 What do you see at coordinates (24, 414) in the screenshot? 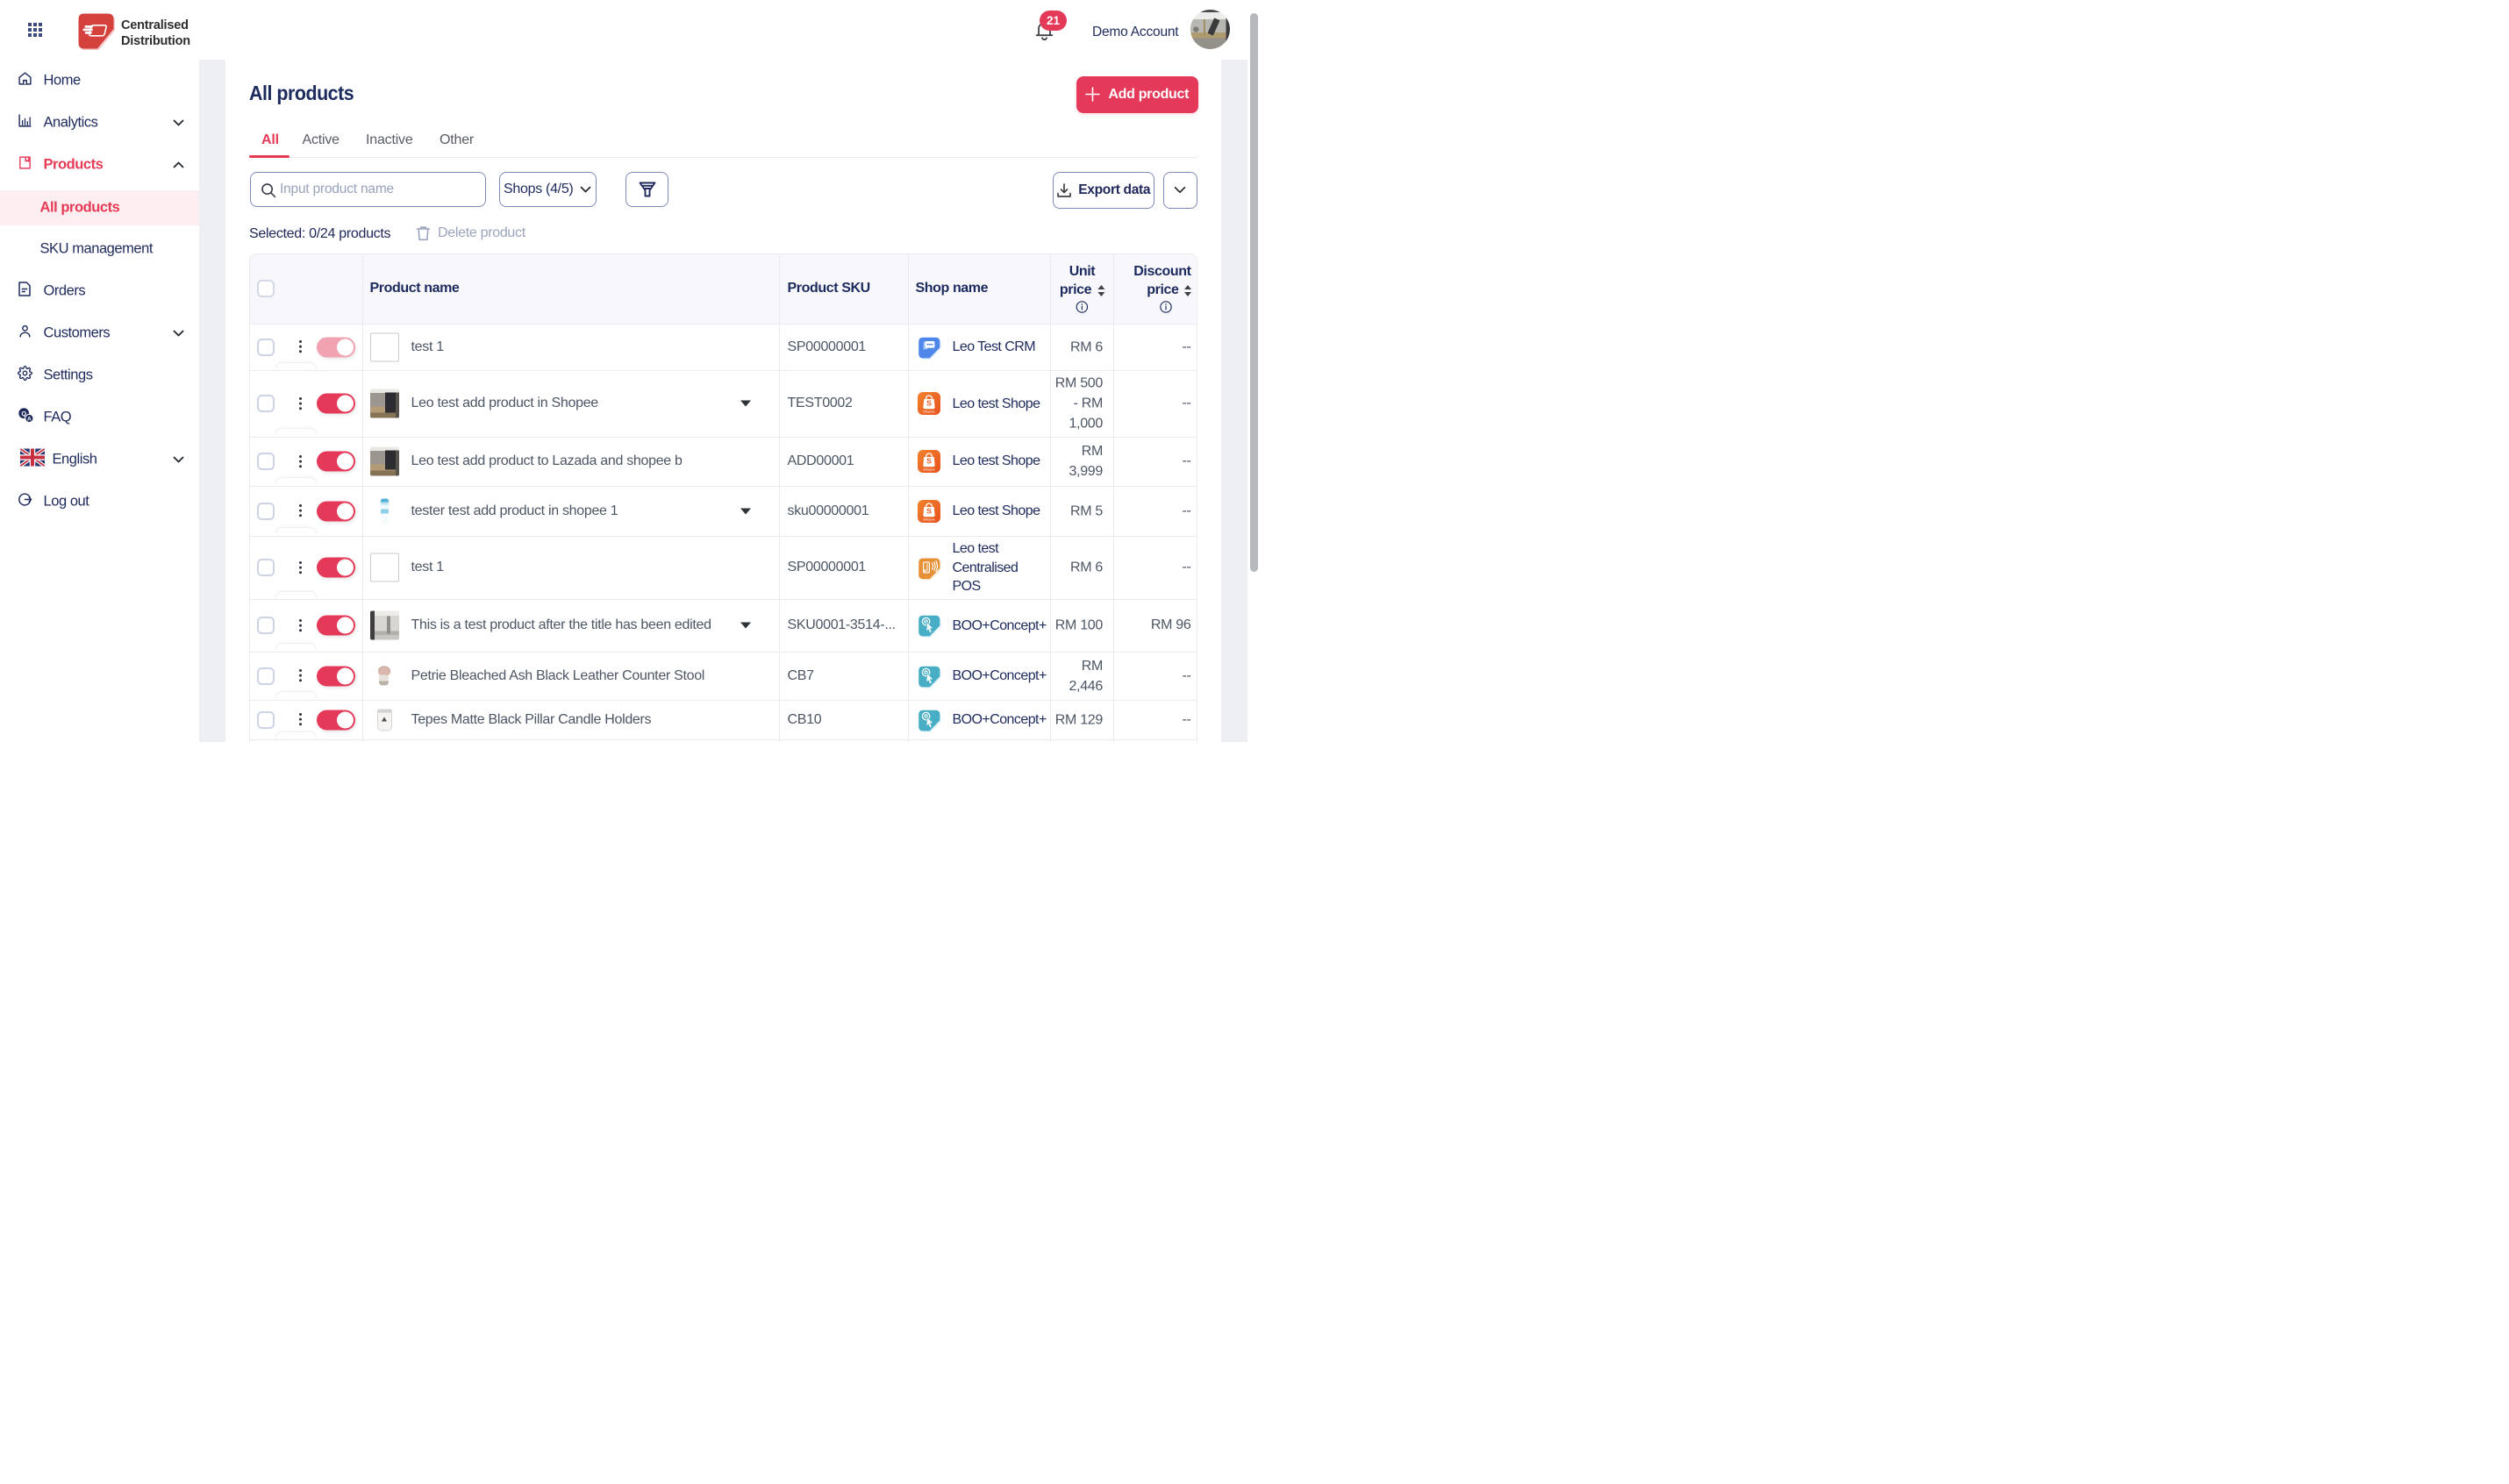
I see `svg-text: Q` at bounding box center [24, 414].